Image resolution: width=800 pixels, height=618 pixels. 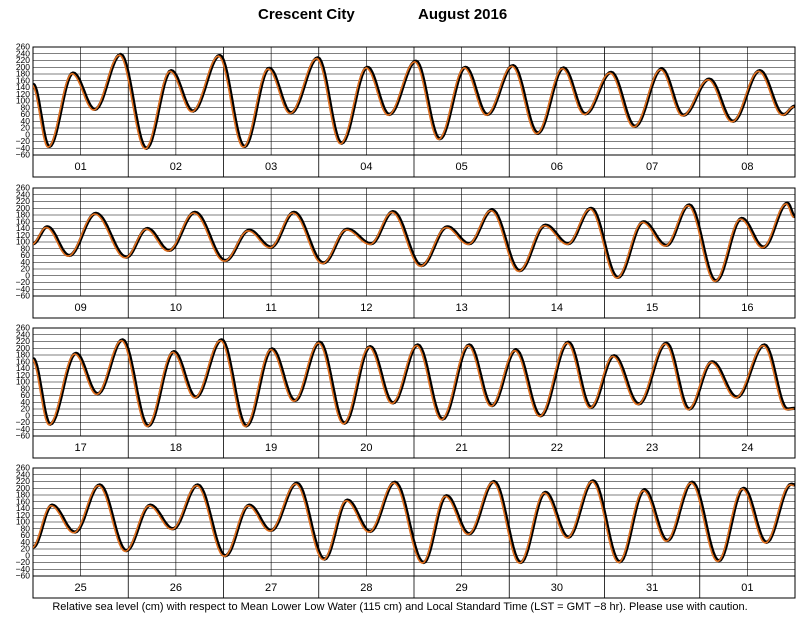 I want to click on day-label: 18, so click(x=176, y=448).